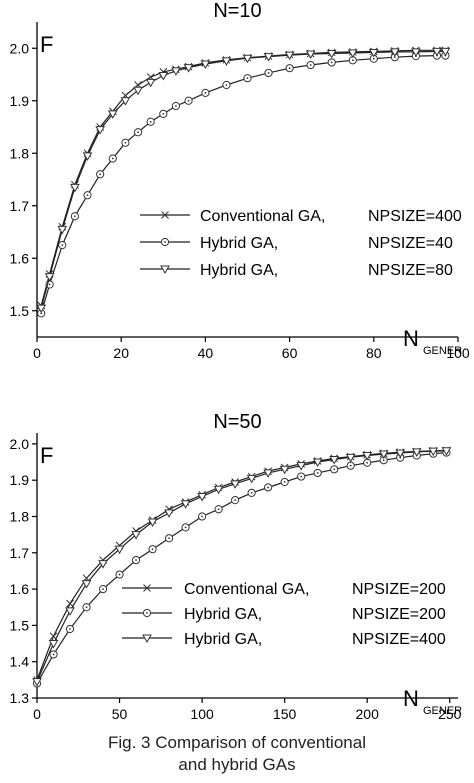 This screenshot has height=783, width=474. I want to click on y-tick-label: 1.3, so click(20, 698).